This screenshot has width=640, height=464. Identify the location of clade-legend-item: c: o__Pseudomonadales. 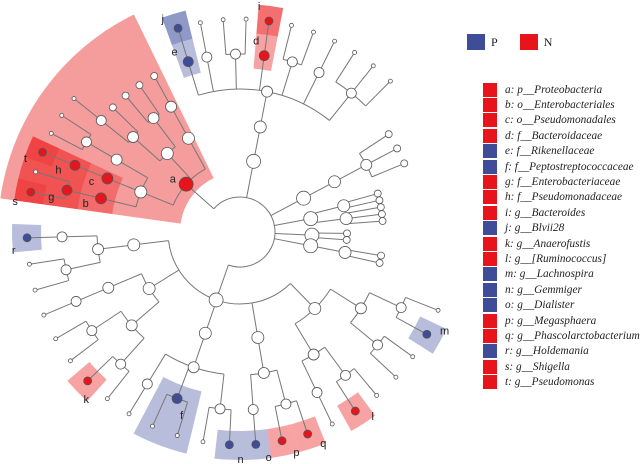
(561, 120).